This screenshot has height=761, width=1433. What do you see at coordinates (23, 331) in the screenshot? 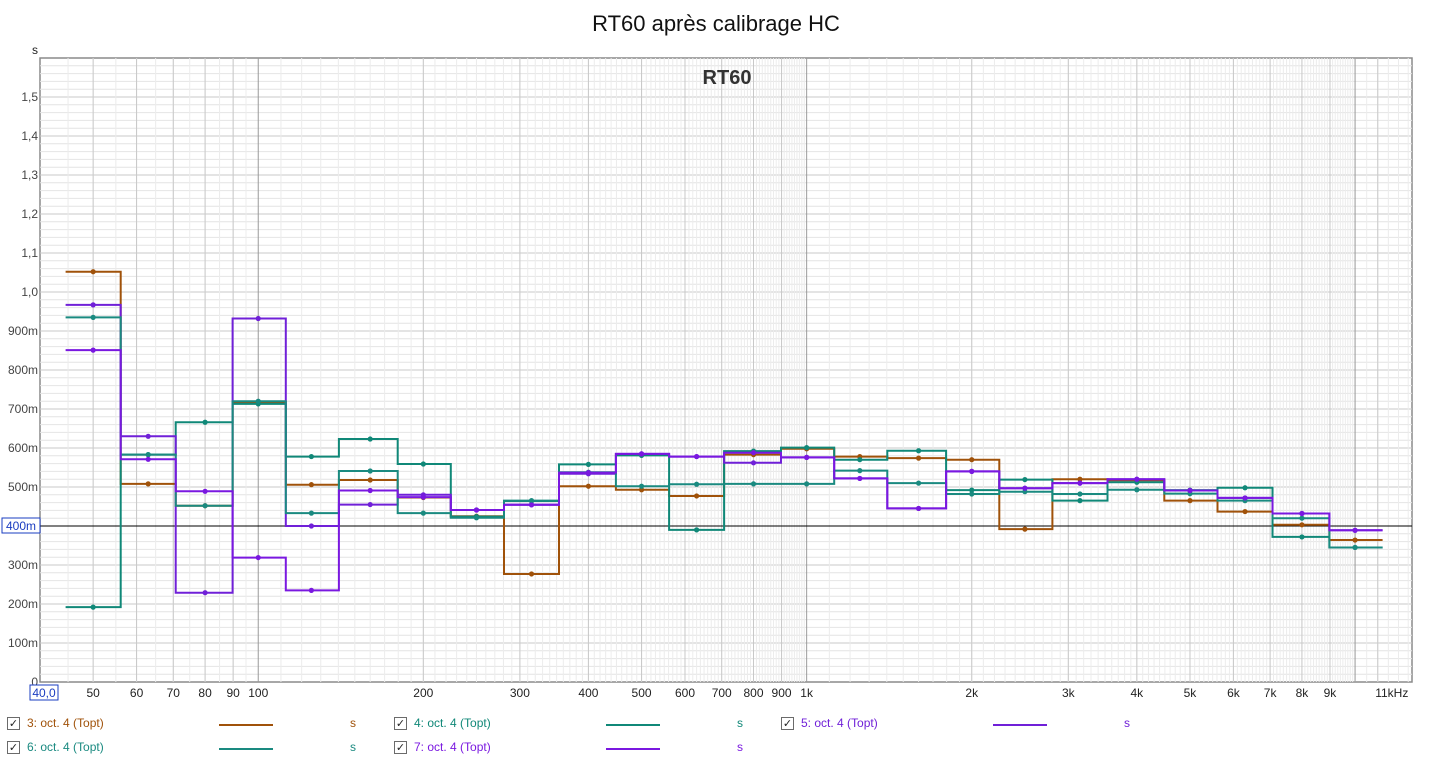
I see `y-tick-label: 900m` at bounding box center [23, 331].